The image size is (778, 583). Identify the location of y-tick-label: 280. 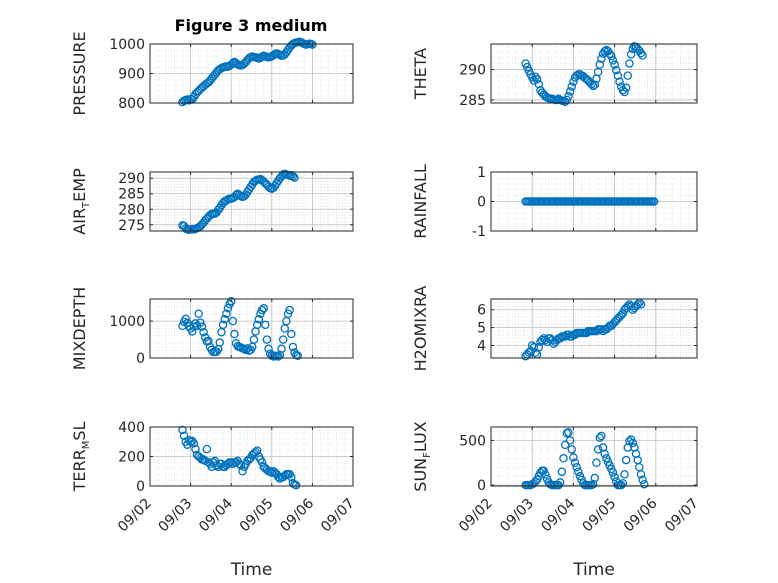
(131, 210).